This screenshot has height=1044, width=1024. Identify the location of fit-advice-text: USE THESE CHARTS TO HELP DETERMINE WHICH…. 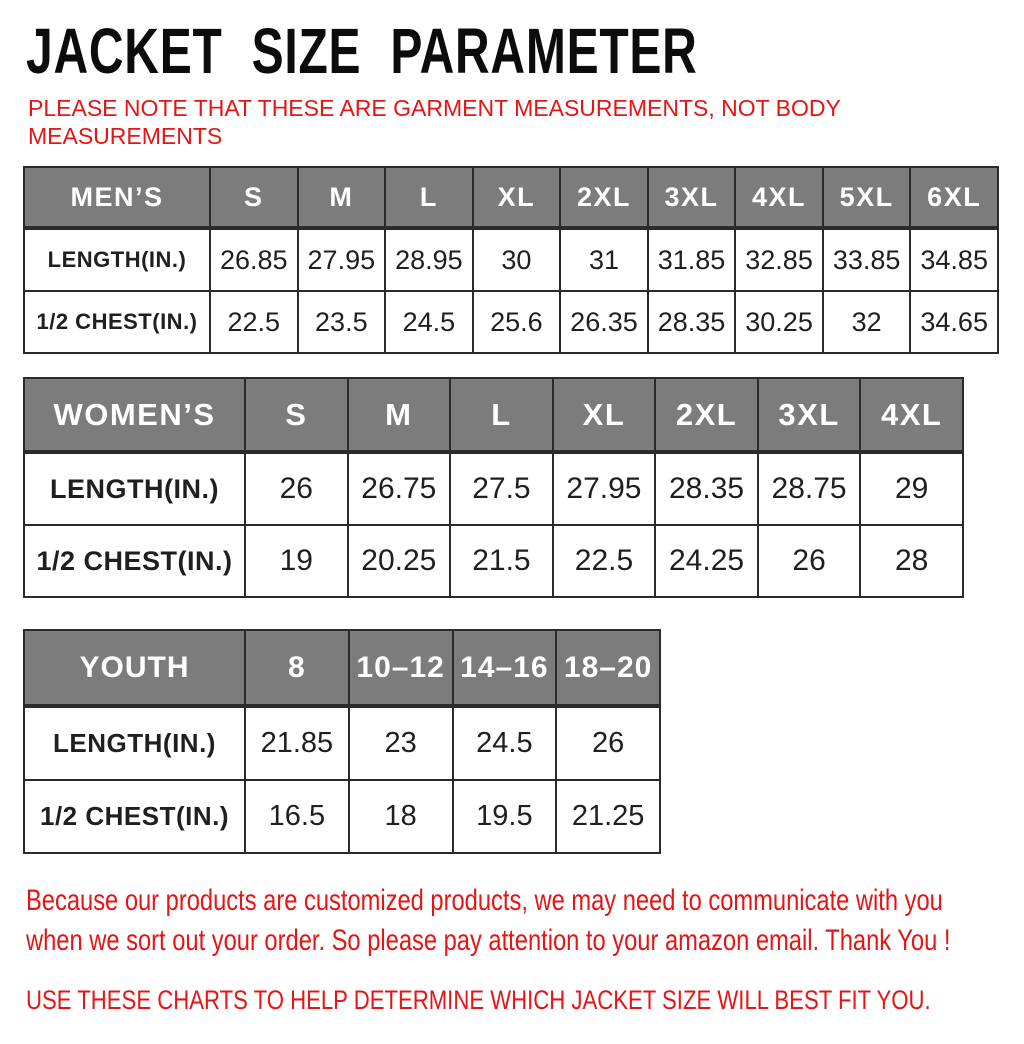
(478, 1000).